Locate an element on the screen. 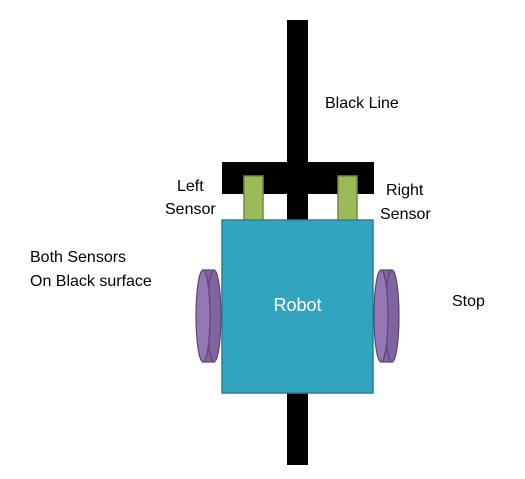 This screenshot has height=479, width=525. robot-label: Robot is located at coordinates (297, 305).